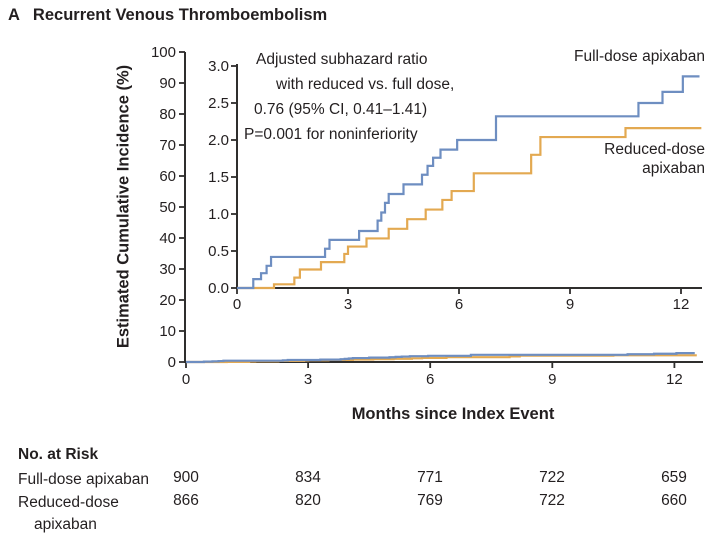 This screenshot has width=721, height=547. What do you see at coordinates (218, 288) in the screenshot?
I see `inset-y-tick-label: 0.0` at bounding box center [218, 288].